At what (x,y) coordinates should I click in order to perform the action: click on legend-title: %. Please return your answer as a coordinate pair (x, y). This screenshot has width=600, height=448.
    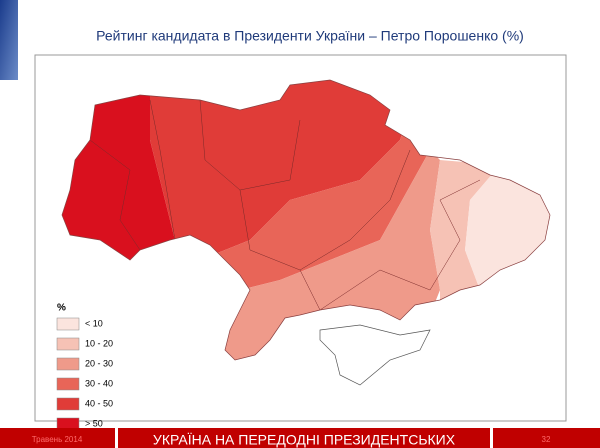
    Looking at the image, I should click on (61, 308).